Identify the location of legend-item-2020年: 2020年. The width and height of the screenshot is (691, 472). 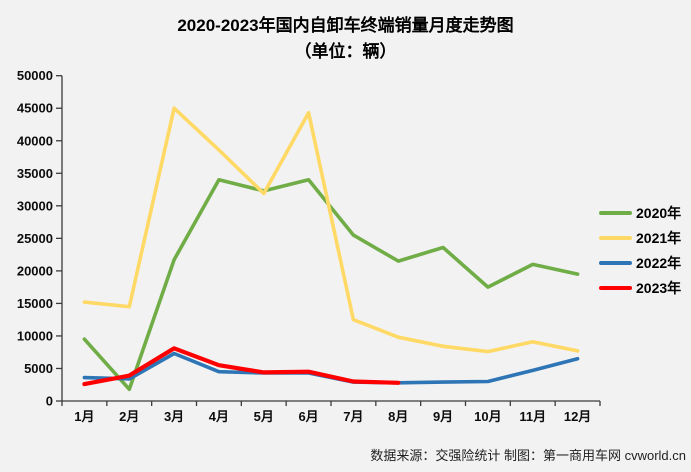
(640, 213).